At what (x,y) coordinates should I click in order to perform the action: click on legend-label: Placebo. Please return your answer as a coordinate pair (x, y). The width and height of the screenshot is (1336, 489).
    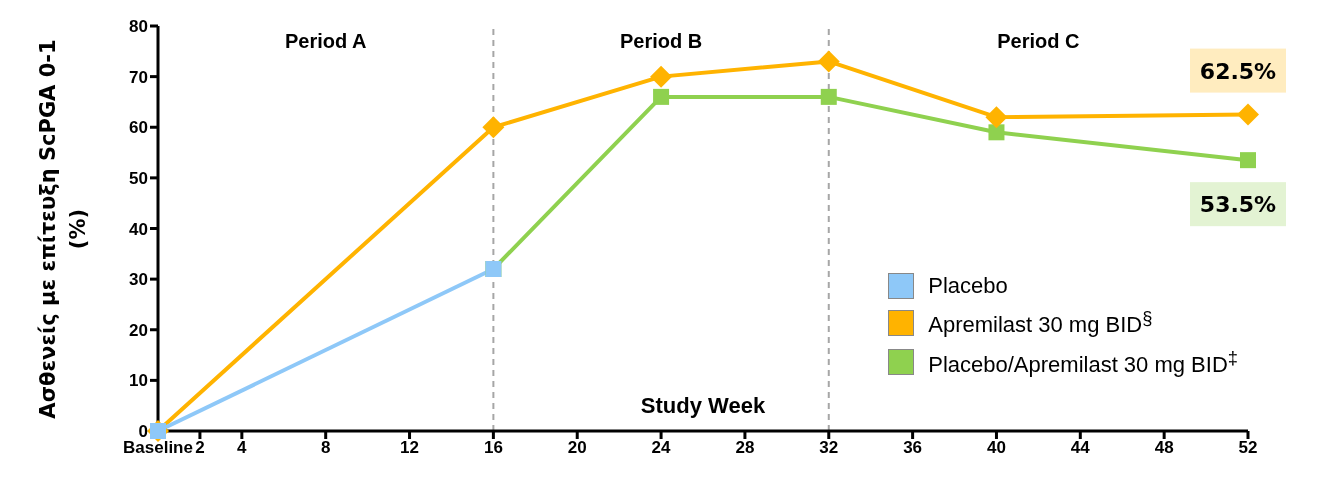
    Looking at the image, I should click on (968, 286).